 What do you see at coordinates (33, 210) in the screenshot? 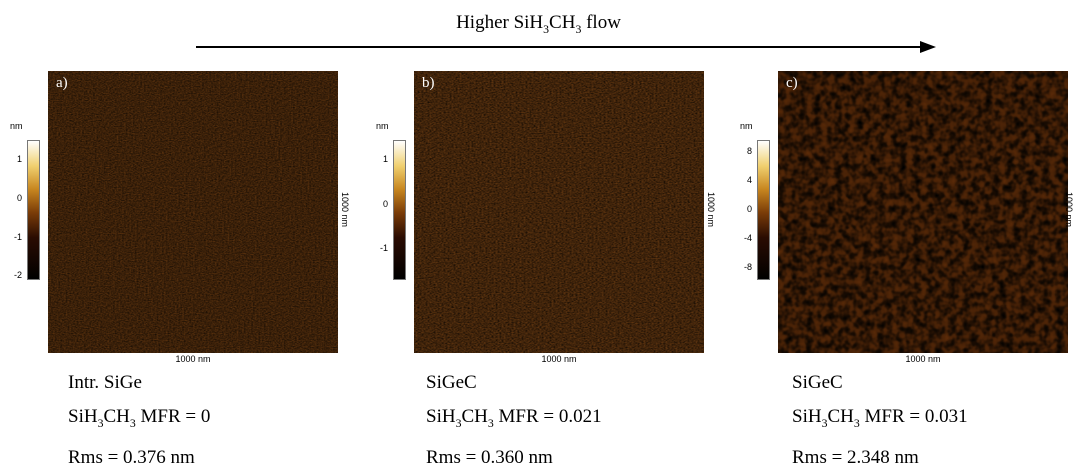
I see `colorbar-a` at bounding box center [33, 210].